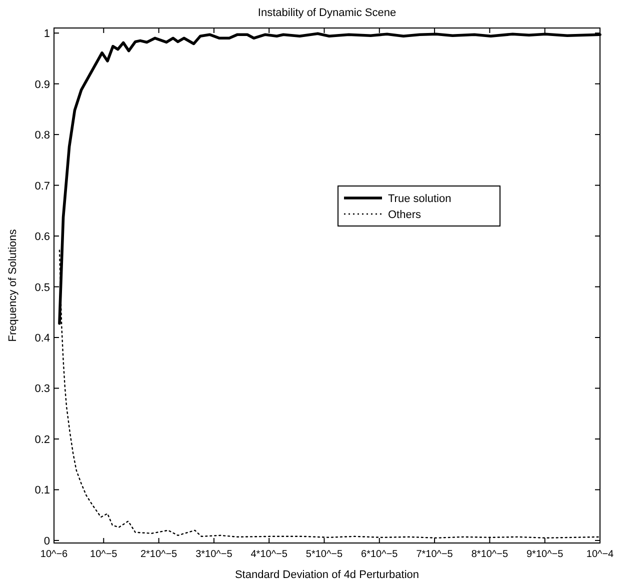  I want to click on x-axis-title: Standard Deviation of 4d Perturbation, so click(327, 575).